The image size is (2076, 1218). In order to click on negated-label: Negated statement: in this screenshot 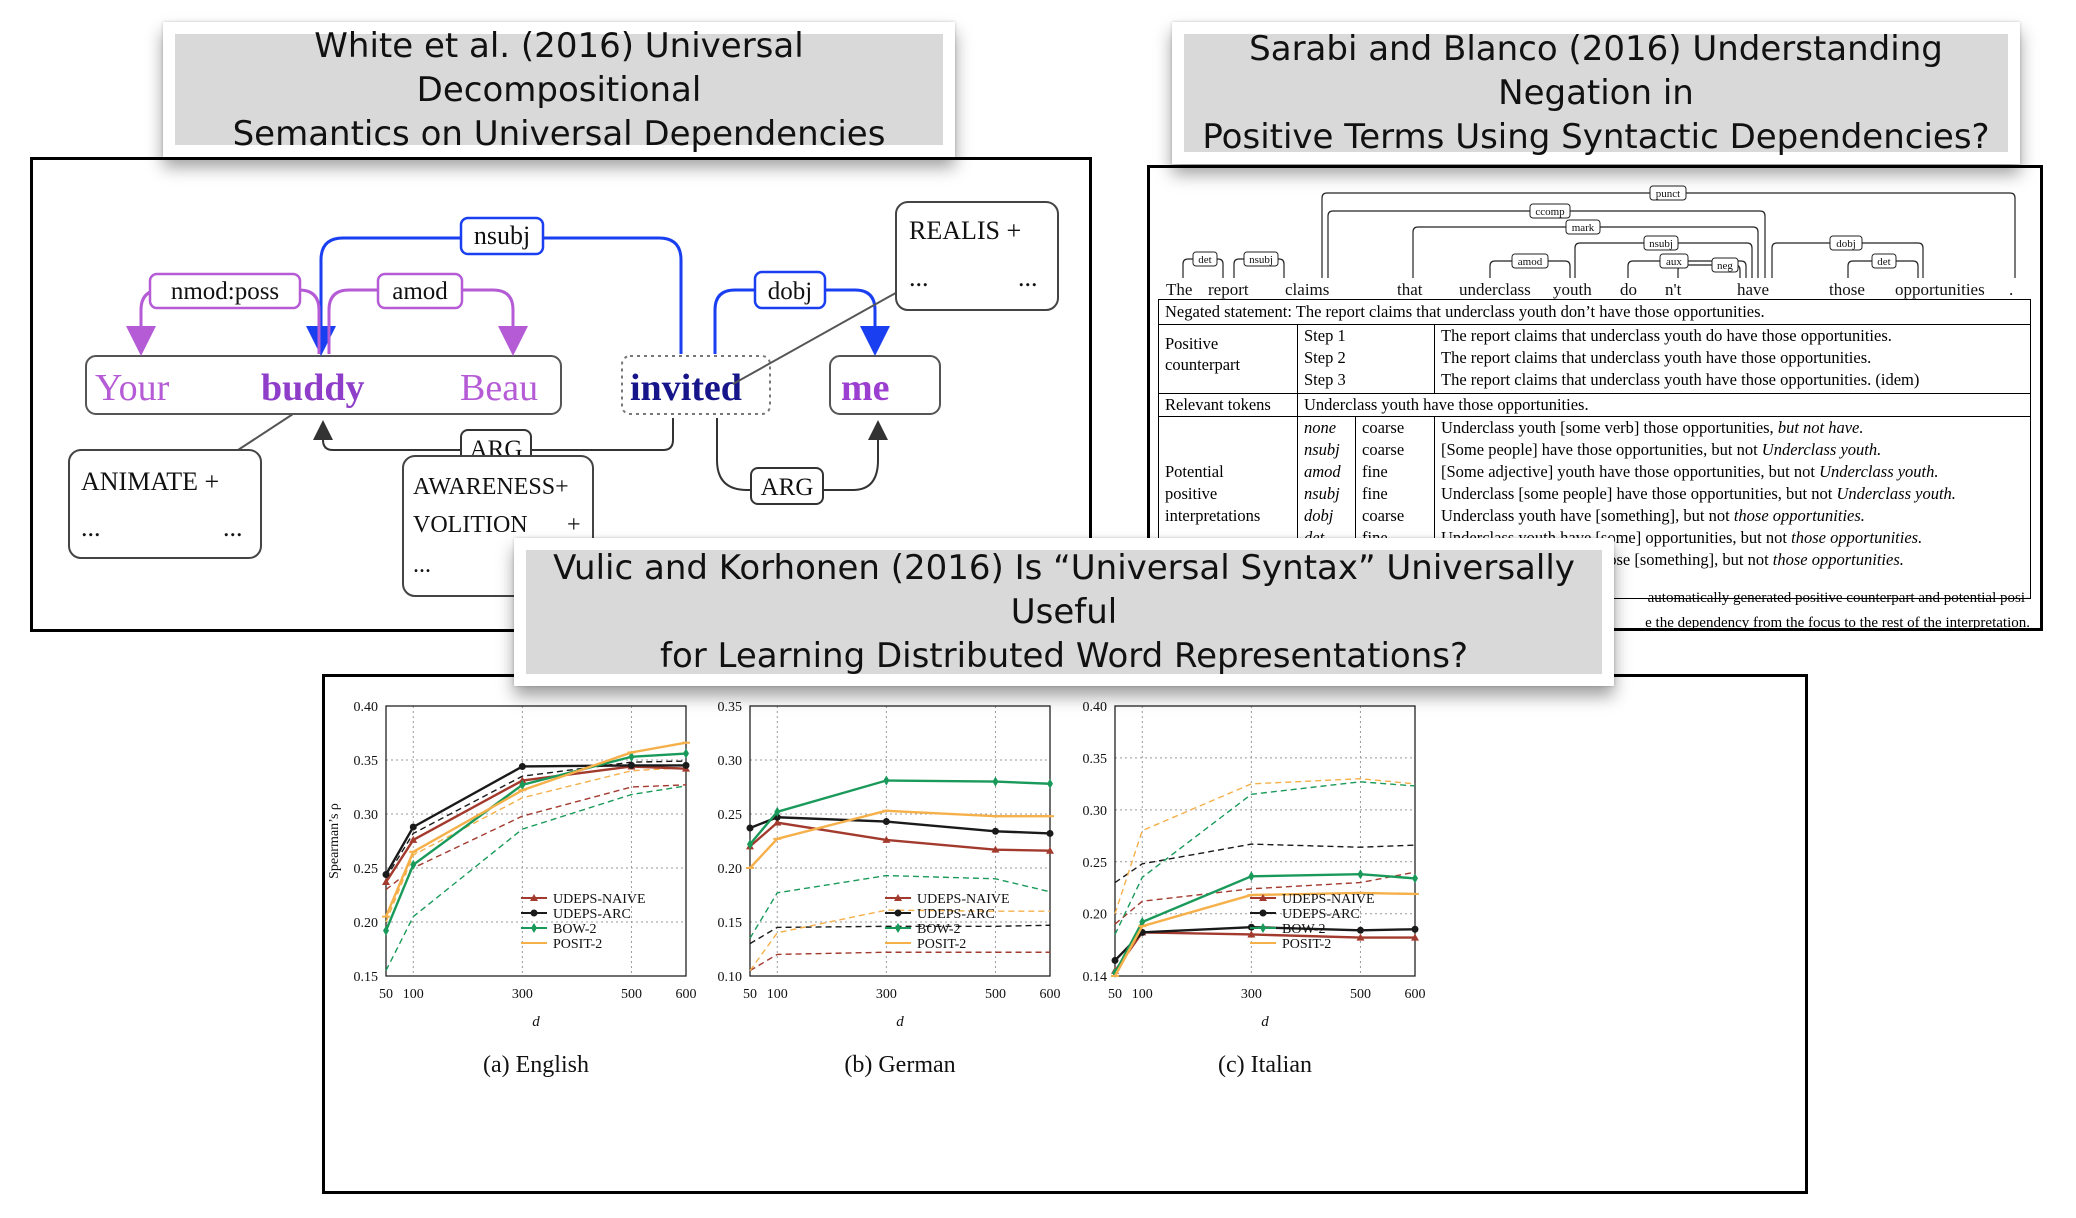, I will do `click(1228, 311)`.